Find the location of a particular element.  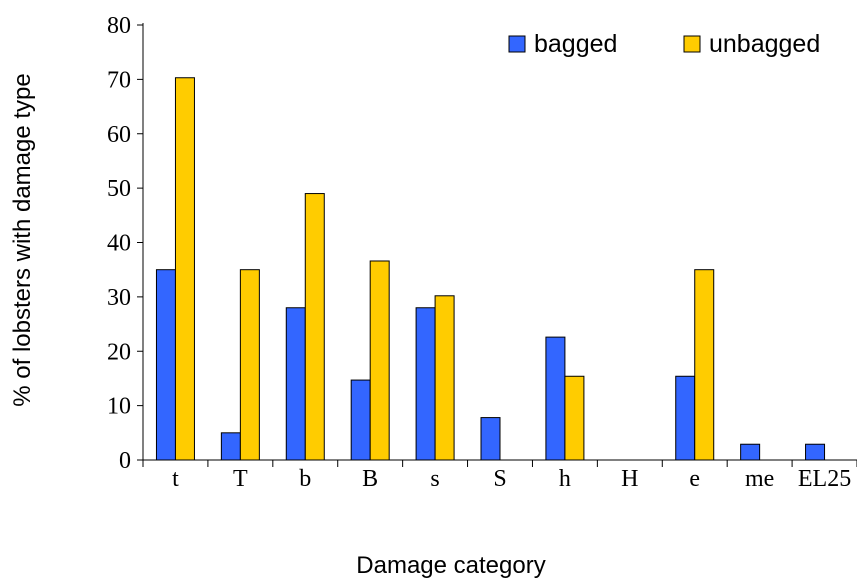

legend-label-bagged: bagged is located at coordinates (575, 44).